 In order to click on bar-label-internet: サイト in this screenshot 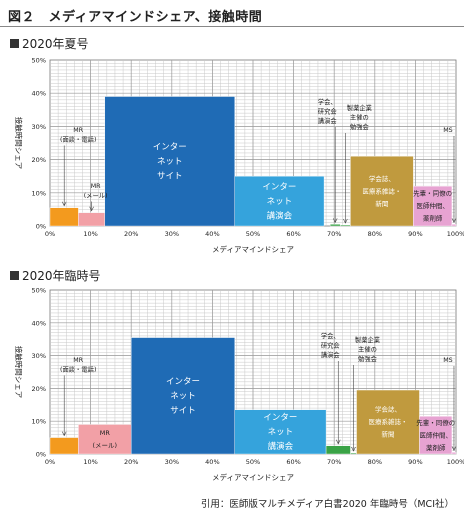, I will do `click(170, 177)`.